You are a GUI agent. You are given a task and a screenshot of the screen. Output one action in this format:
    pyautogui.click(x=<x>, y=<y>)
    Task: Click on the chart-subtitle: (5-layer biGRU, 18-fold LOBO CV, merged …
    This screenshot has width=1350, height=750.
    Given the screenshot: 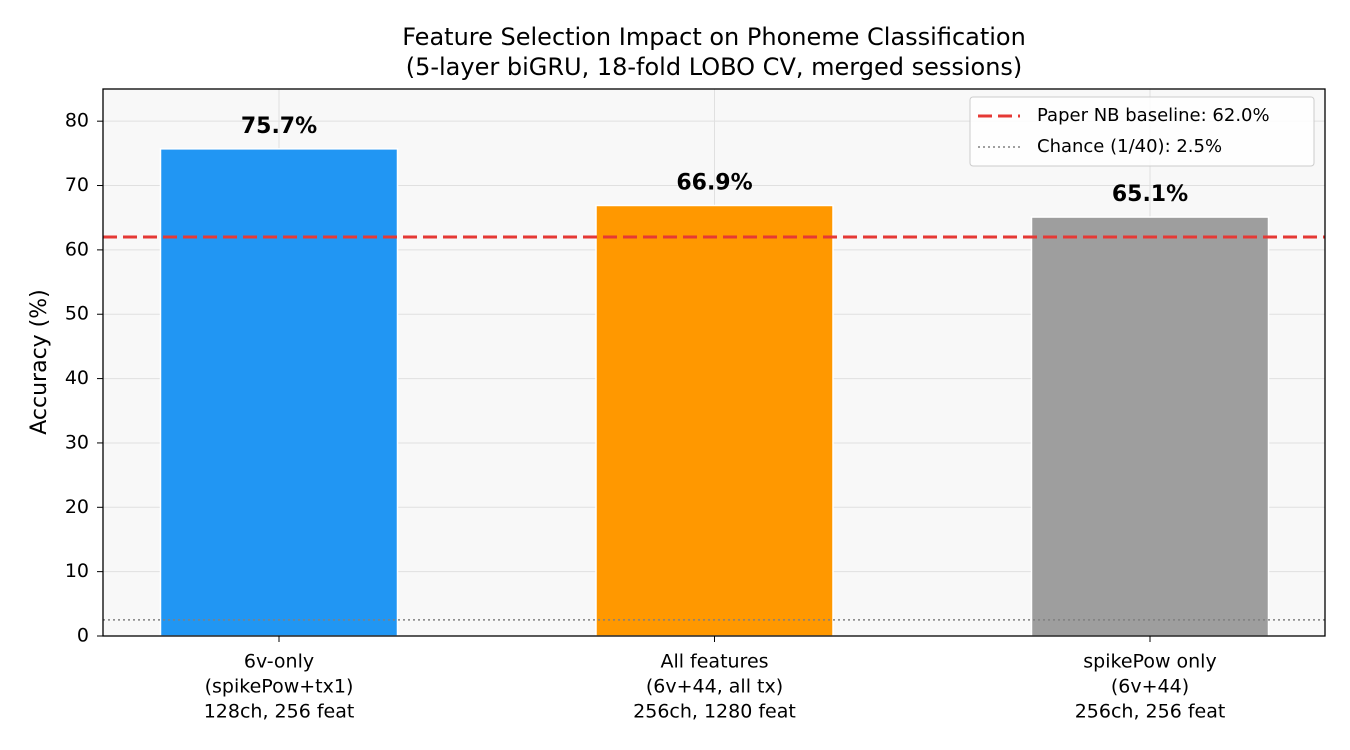 What is the action you would take?
    pyautogui.click(x=714, y=67)
    